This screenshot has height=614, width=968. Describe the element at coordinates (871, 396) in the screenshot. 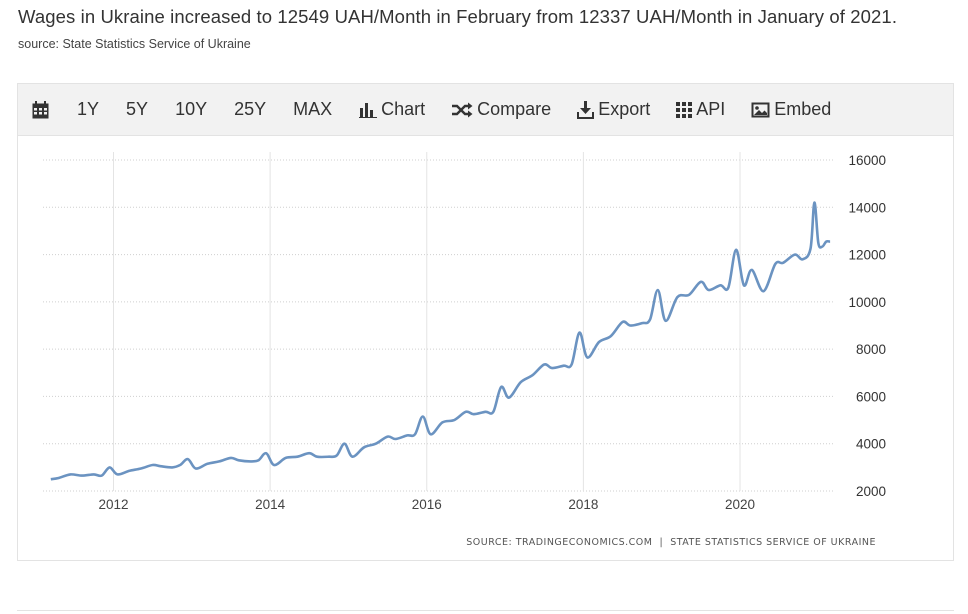

I see `y-tick-label: 6000` at that location.